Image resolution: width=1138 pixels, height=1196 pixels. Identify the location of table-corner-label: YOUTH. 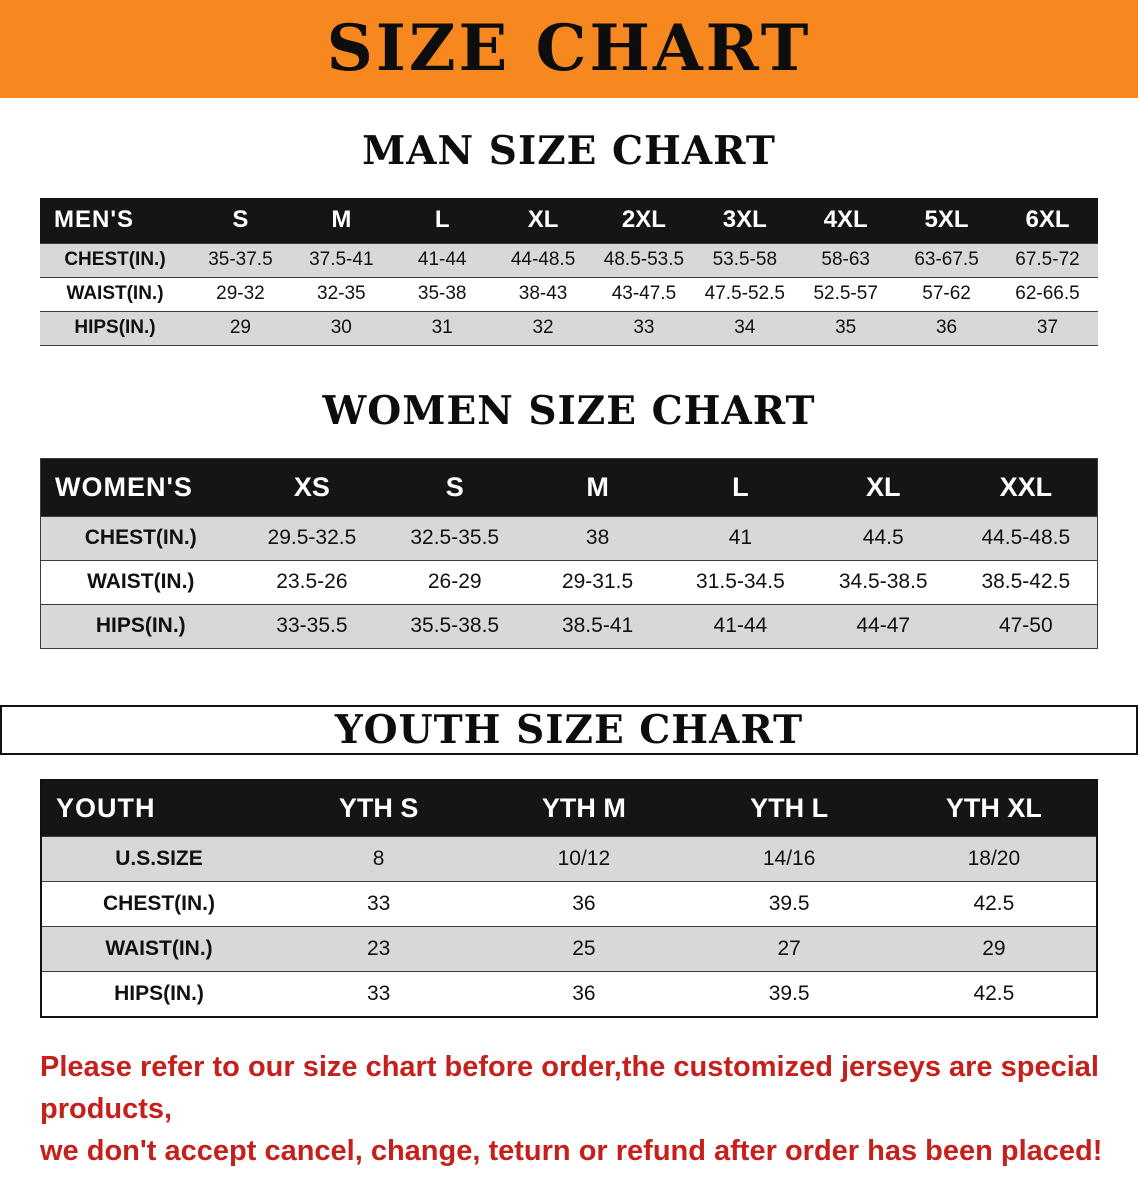
(158, 808).